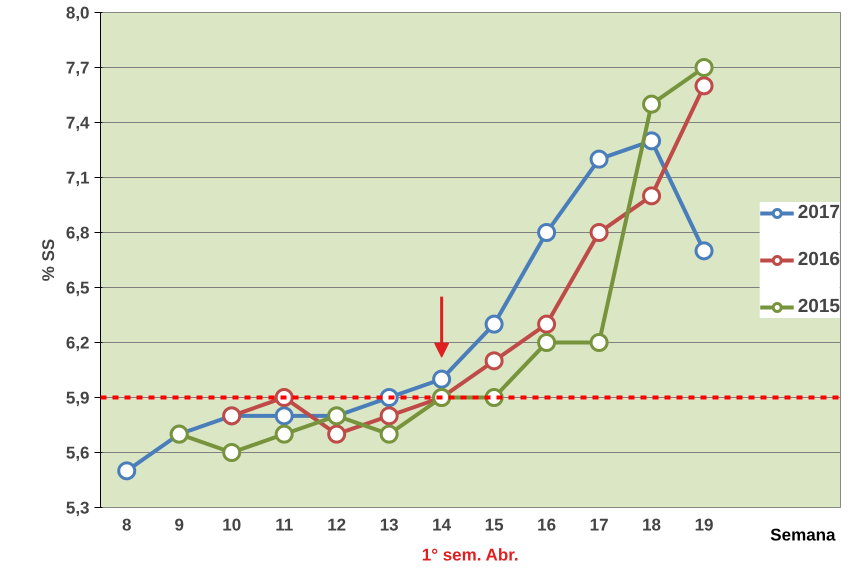  I want to click on x-axis-title: Semana, so click(803, 535).